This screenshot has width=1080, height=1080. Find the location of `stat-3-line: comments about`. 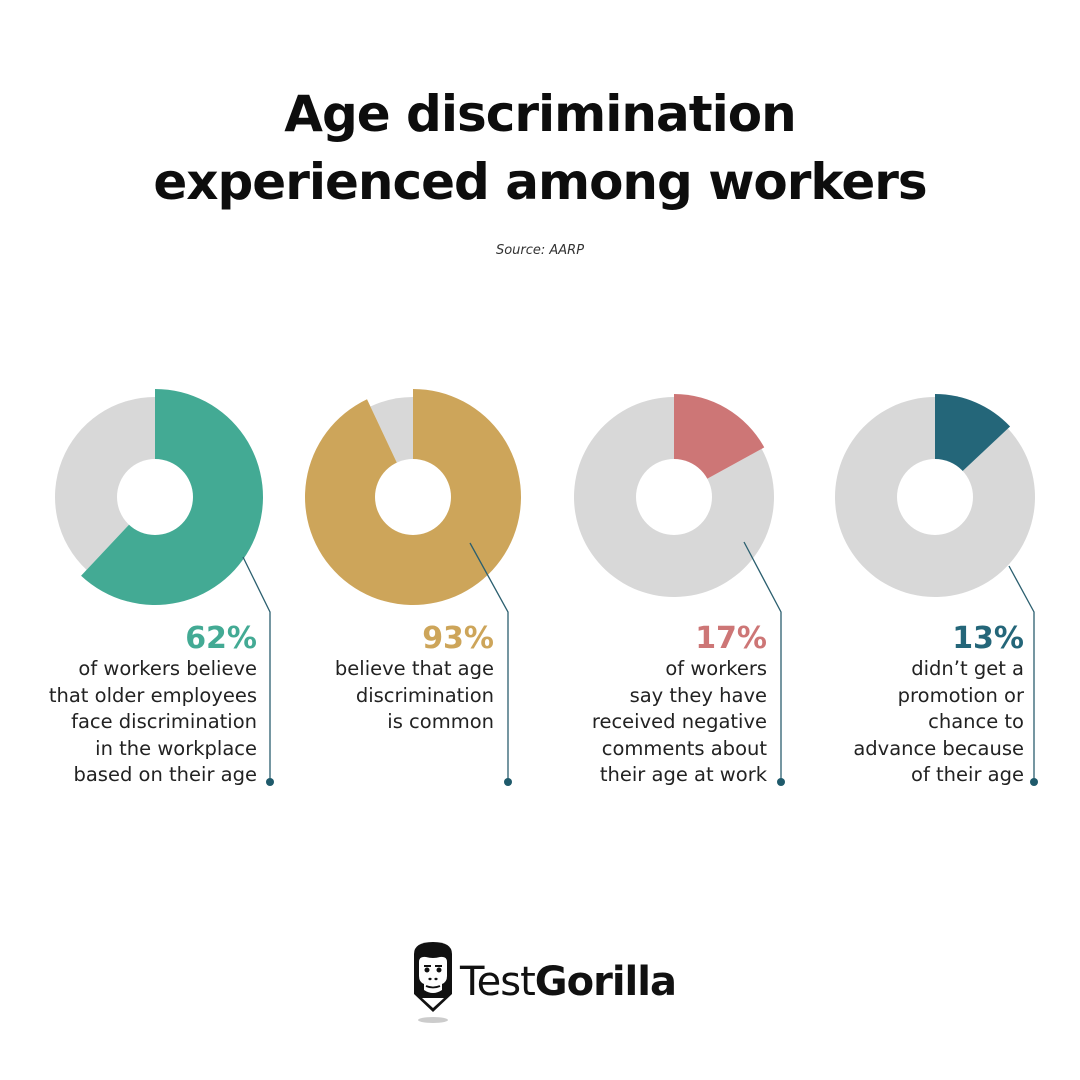

stat-3-line: comments about is located at coordinates (684, 748).